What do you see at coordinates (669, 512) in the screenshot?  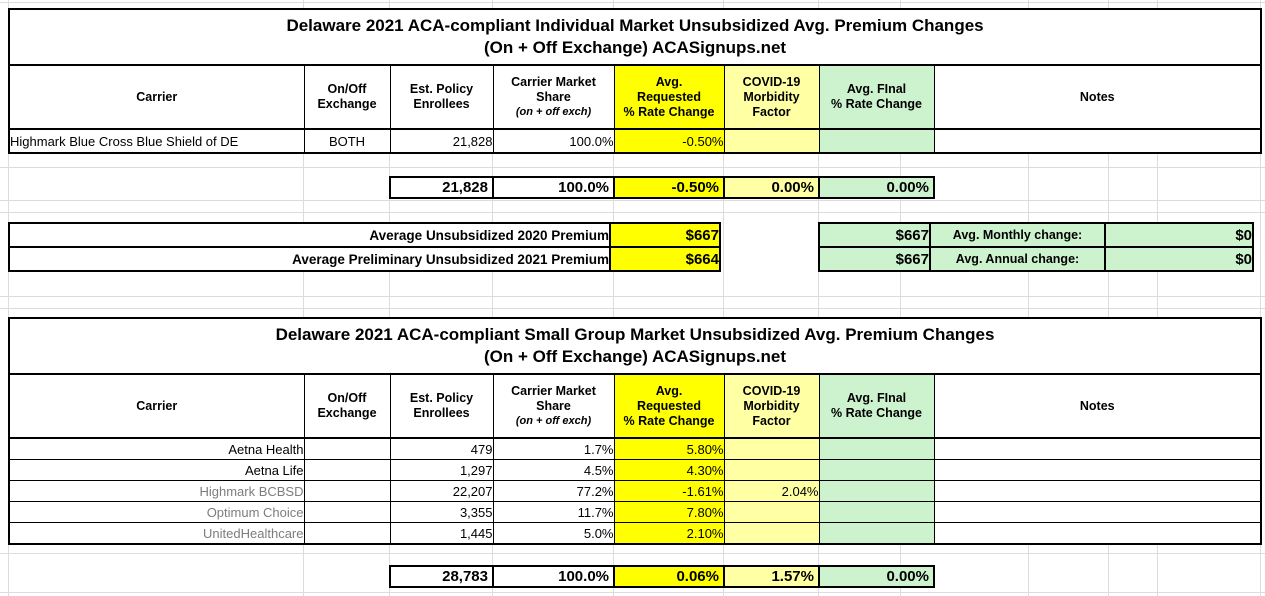 I see `cell-requested: 7.80%` at bounding box center [669, 512].